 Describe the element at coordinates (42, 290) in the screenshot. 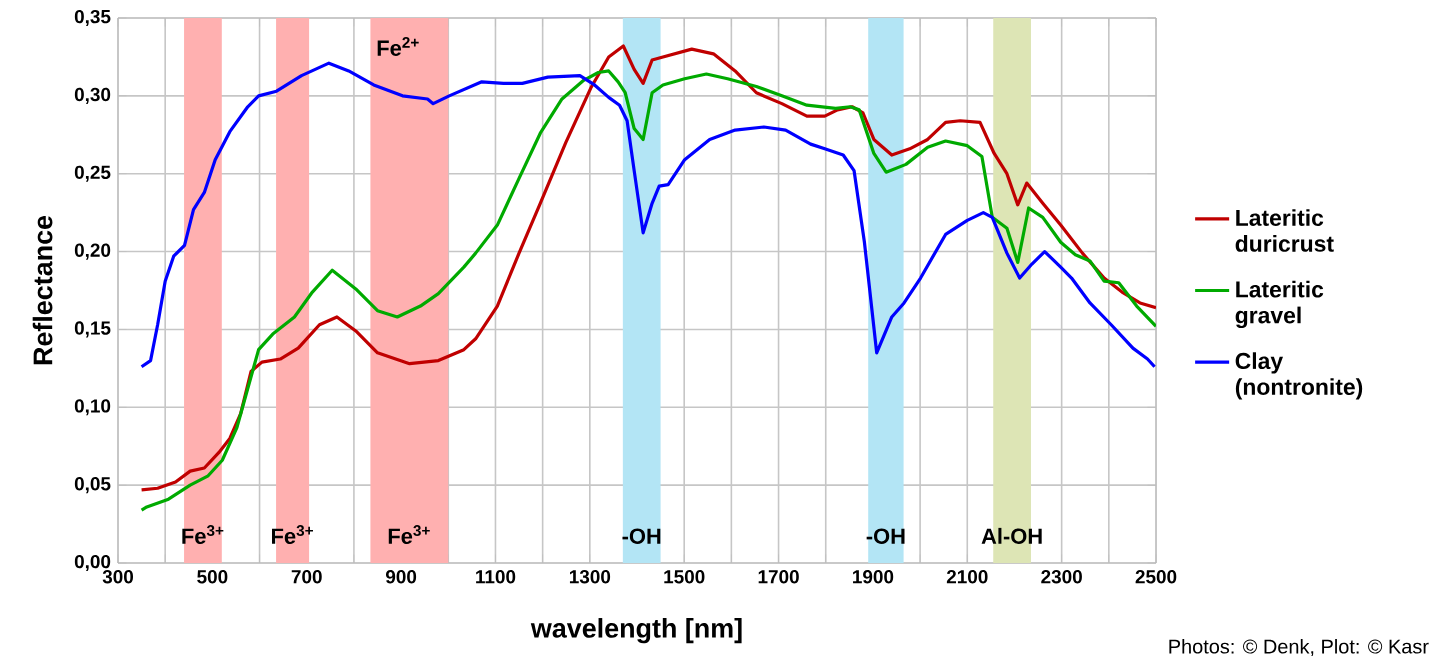

I see `y-axis-title: Reflectance` at that location.